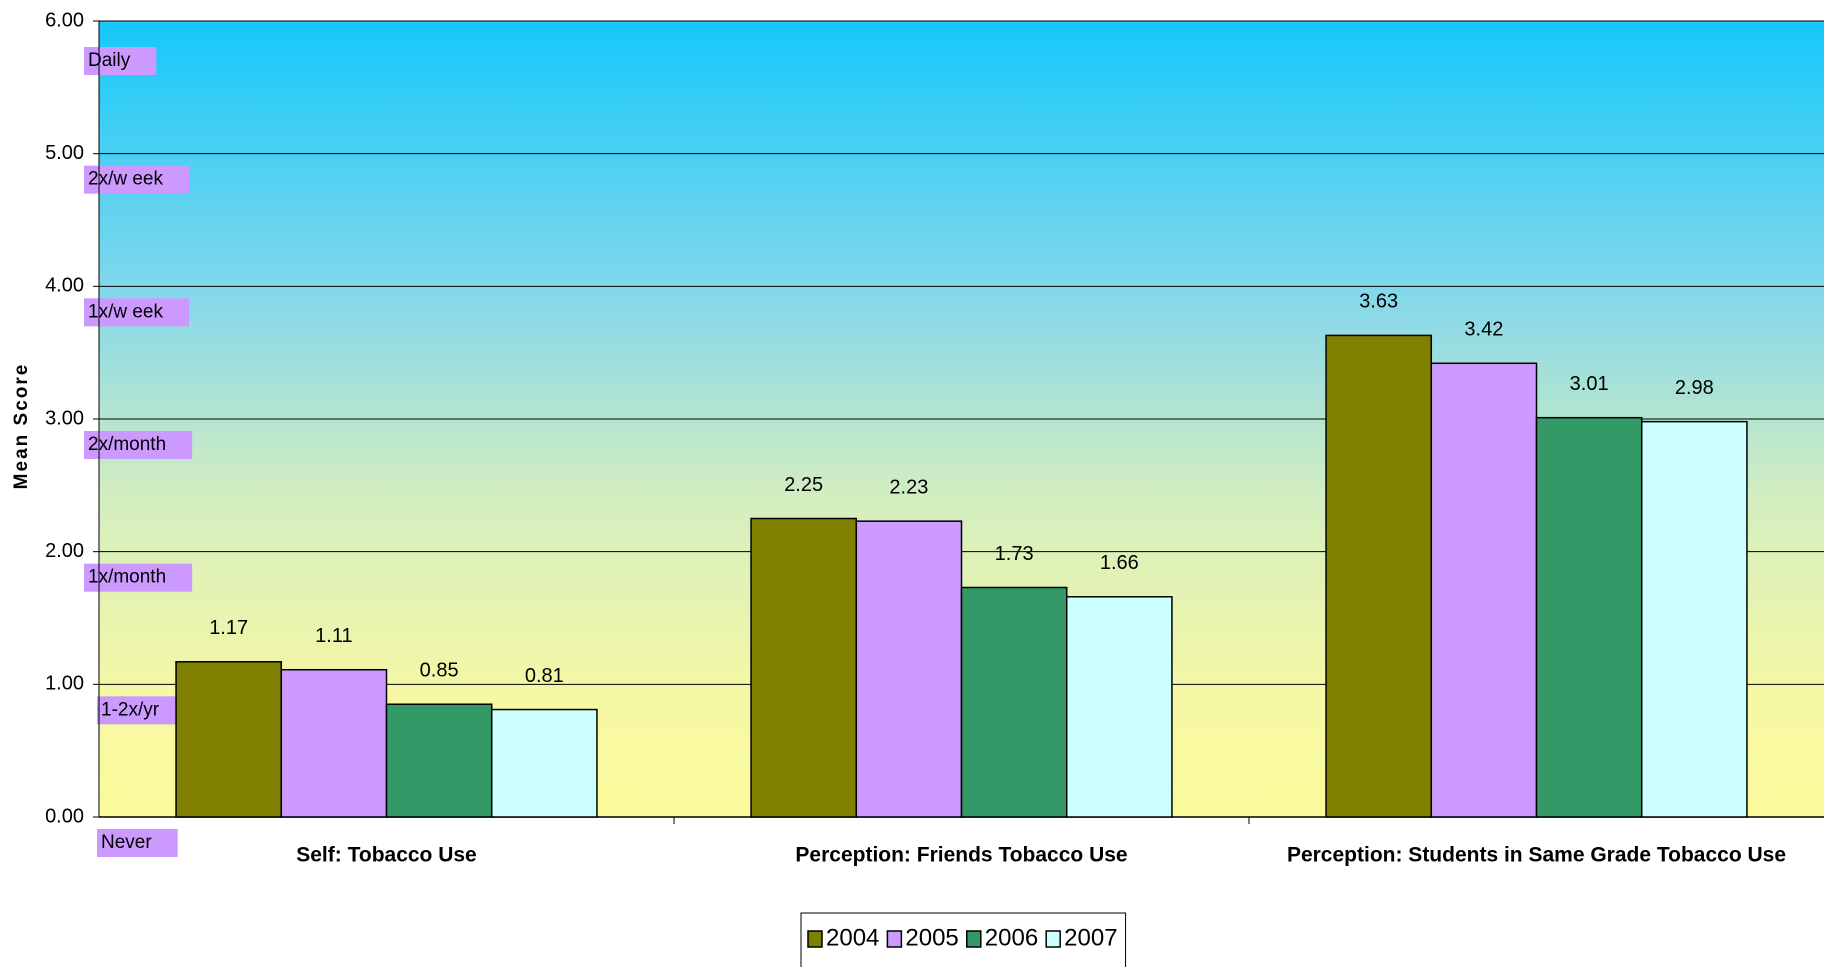 Image resolution: width=1831 pixels, height=967 pixels. What do you see at coordinates (908, 487) in the screenshot?
I see `data-label: 2.23` at bounding box center [908, 487].